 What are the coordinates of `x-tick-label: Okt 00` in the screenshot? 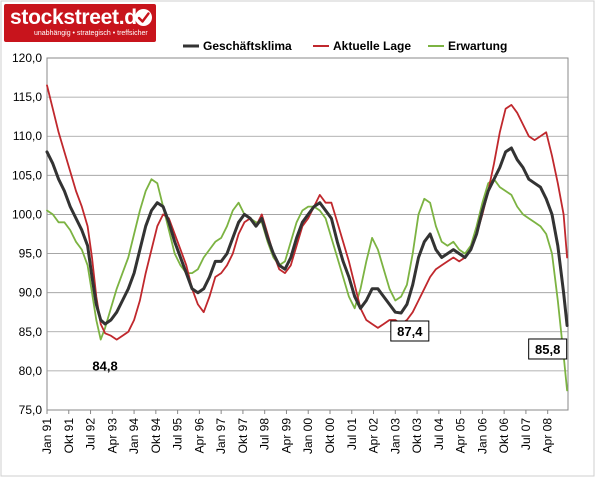 It's located at (330, 436).